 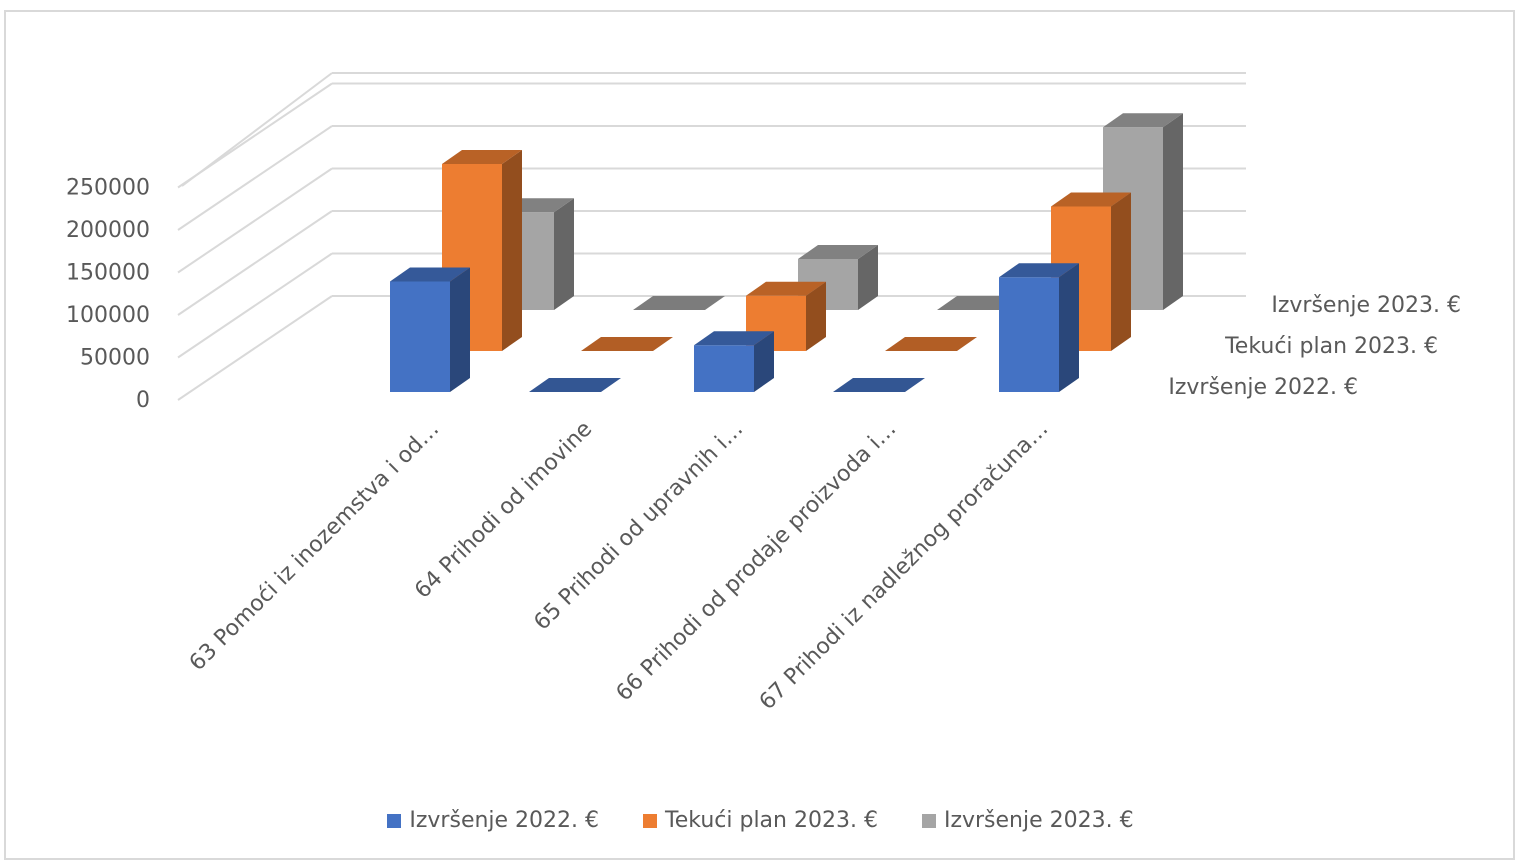 I want to click on y-tick-label-4: 200000, so click(x=108, y=230).